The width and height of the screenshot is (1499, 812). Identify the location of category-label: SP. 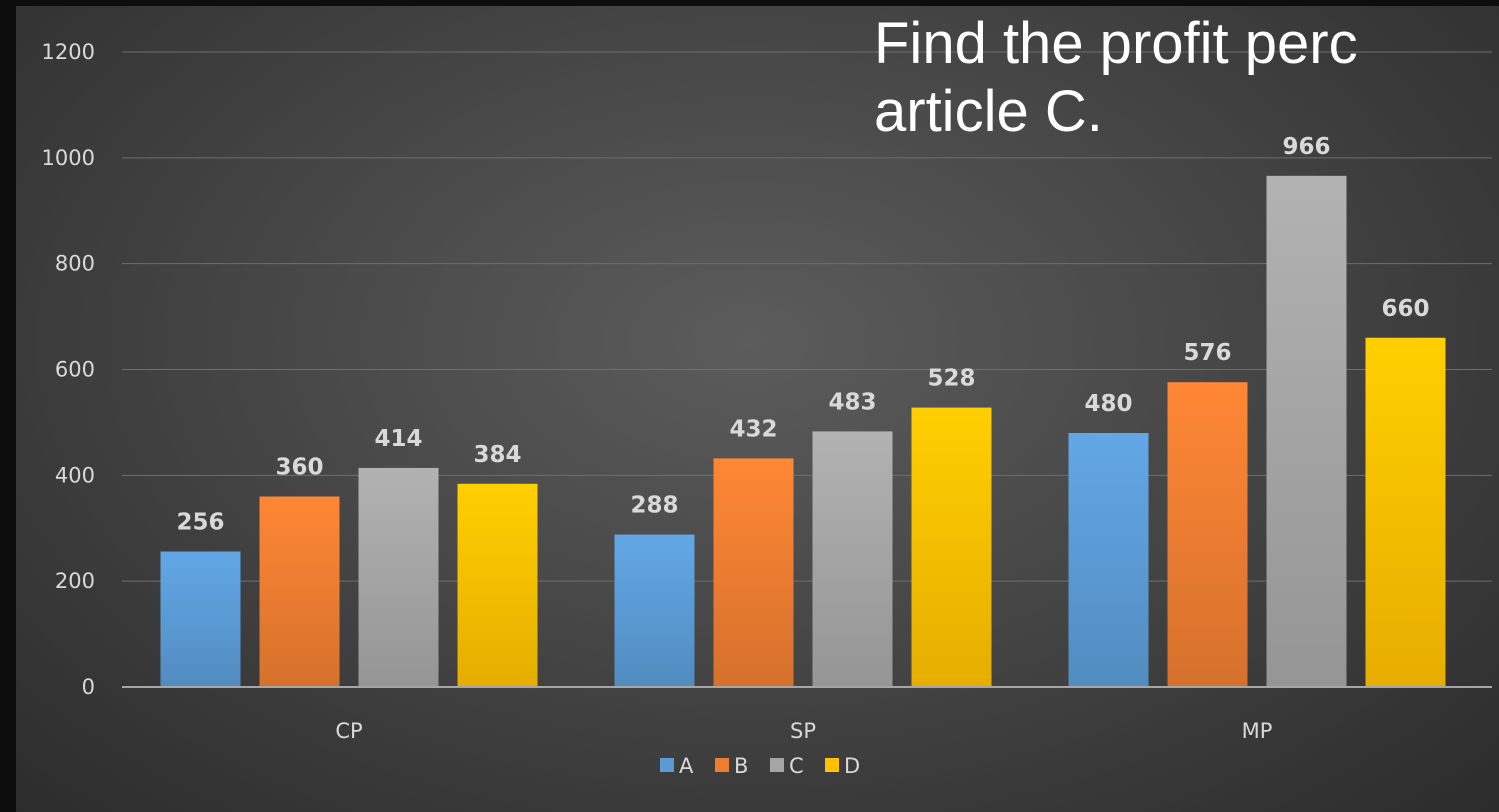
(803, 731).